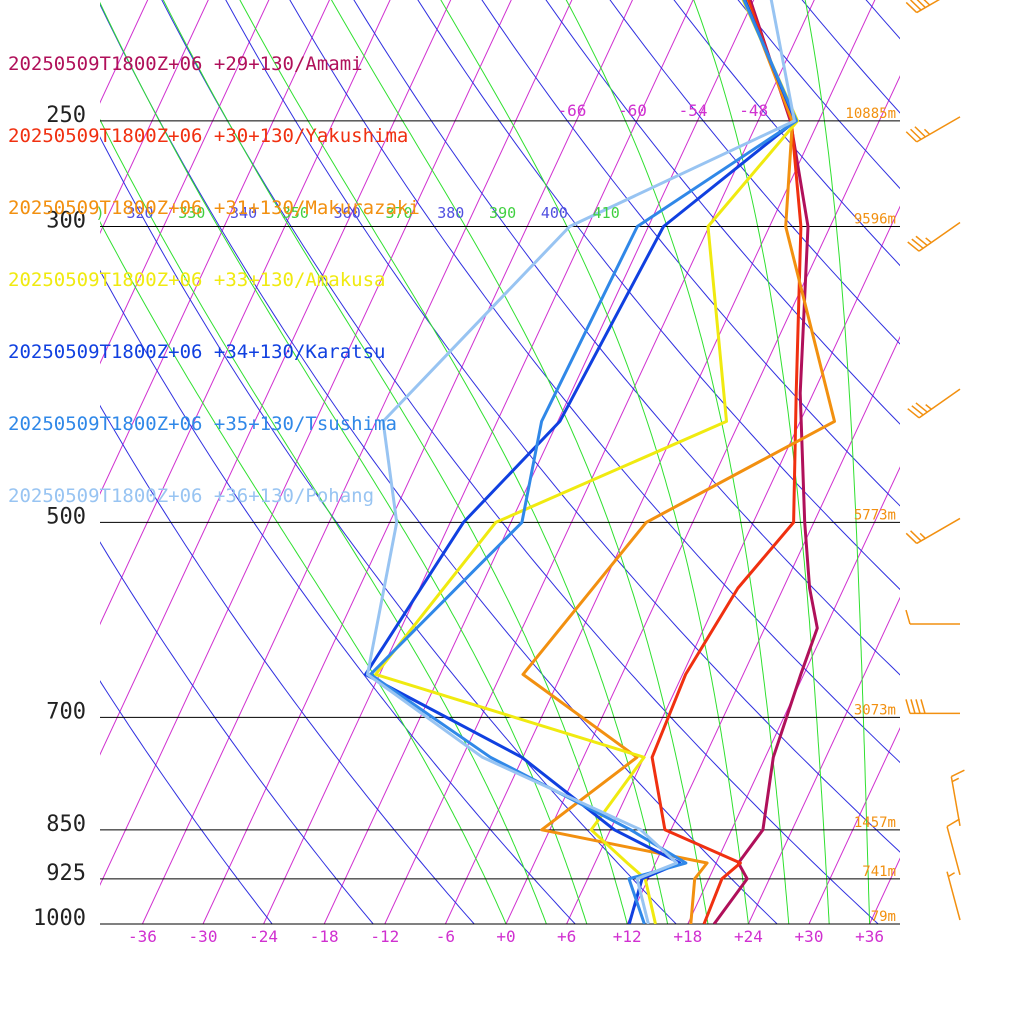 The image size is (1024, 1024). What do you see at coordinates (566, 936) in the screenshot?
I see `temperature-tick-label: +6` at bounding box center [566, 936].